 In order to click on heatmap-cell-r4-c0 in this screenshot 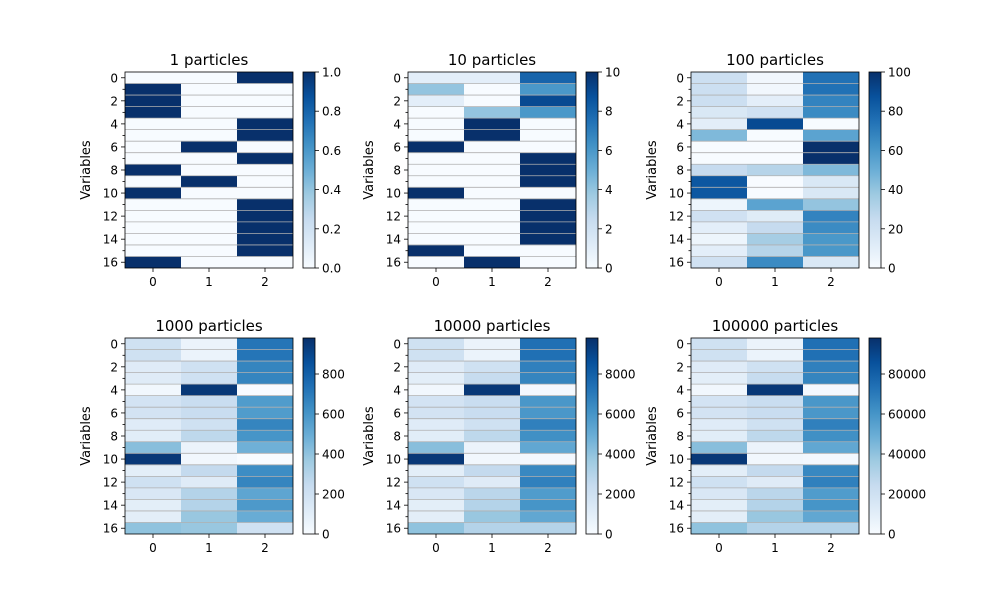, I will do `click(719, 124)`.